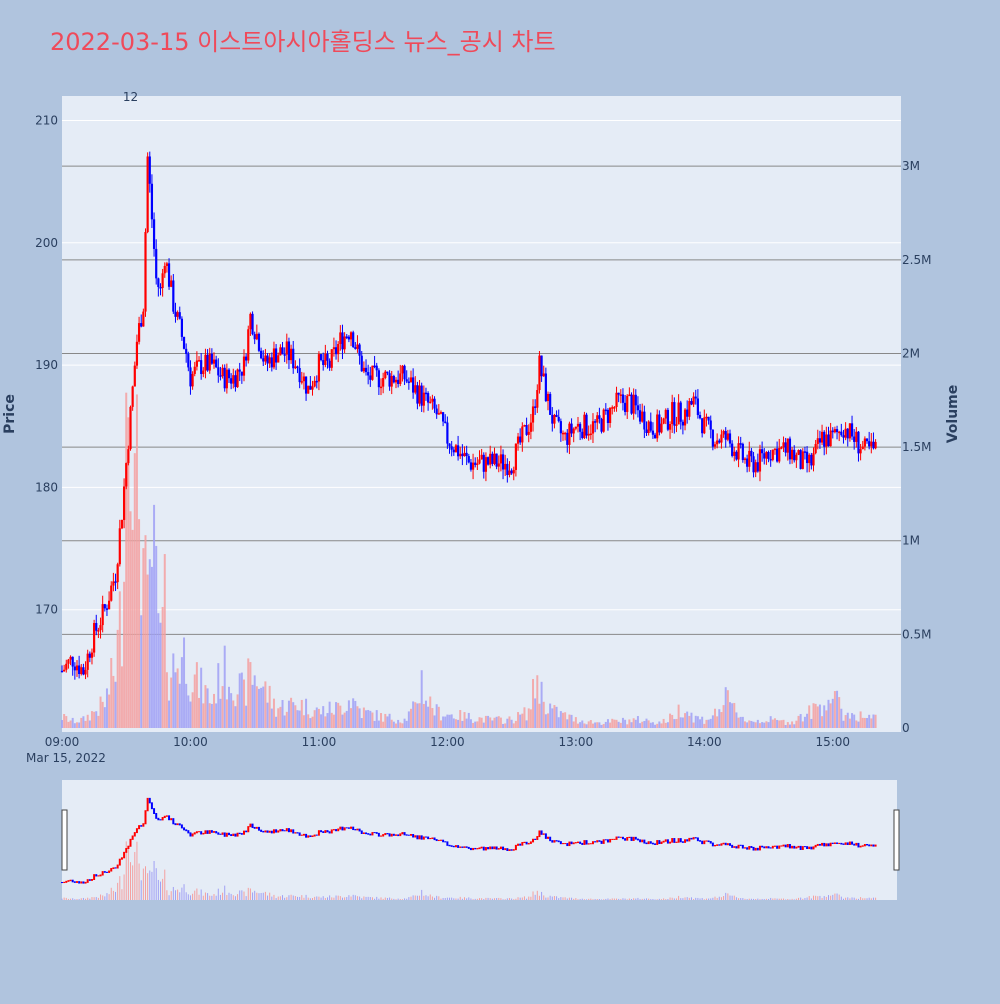 The height and width of the screenshot is (1004, 1000). I want to click on range-slider, so click(479, 840).